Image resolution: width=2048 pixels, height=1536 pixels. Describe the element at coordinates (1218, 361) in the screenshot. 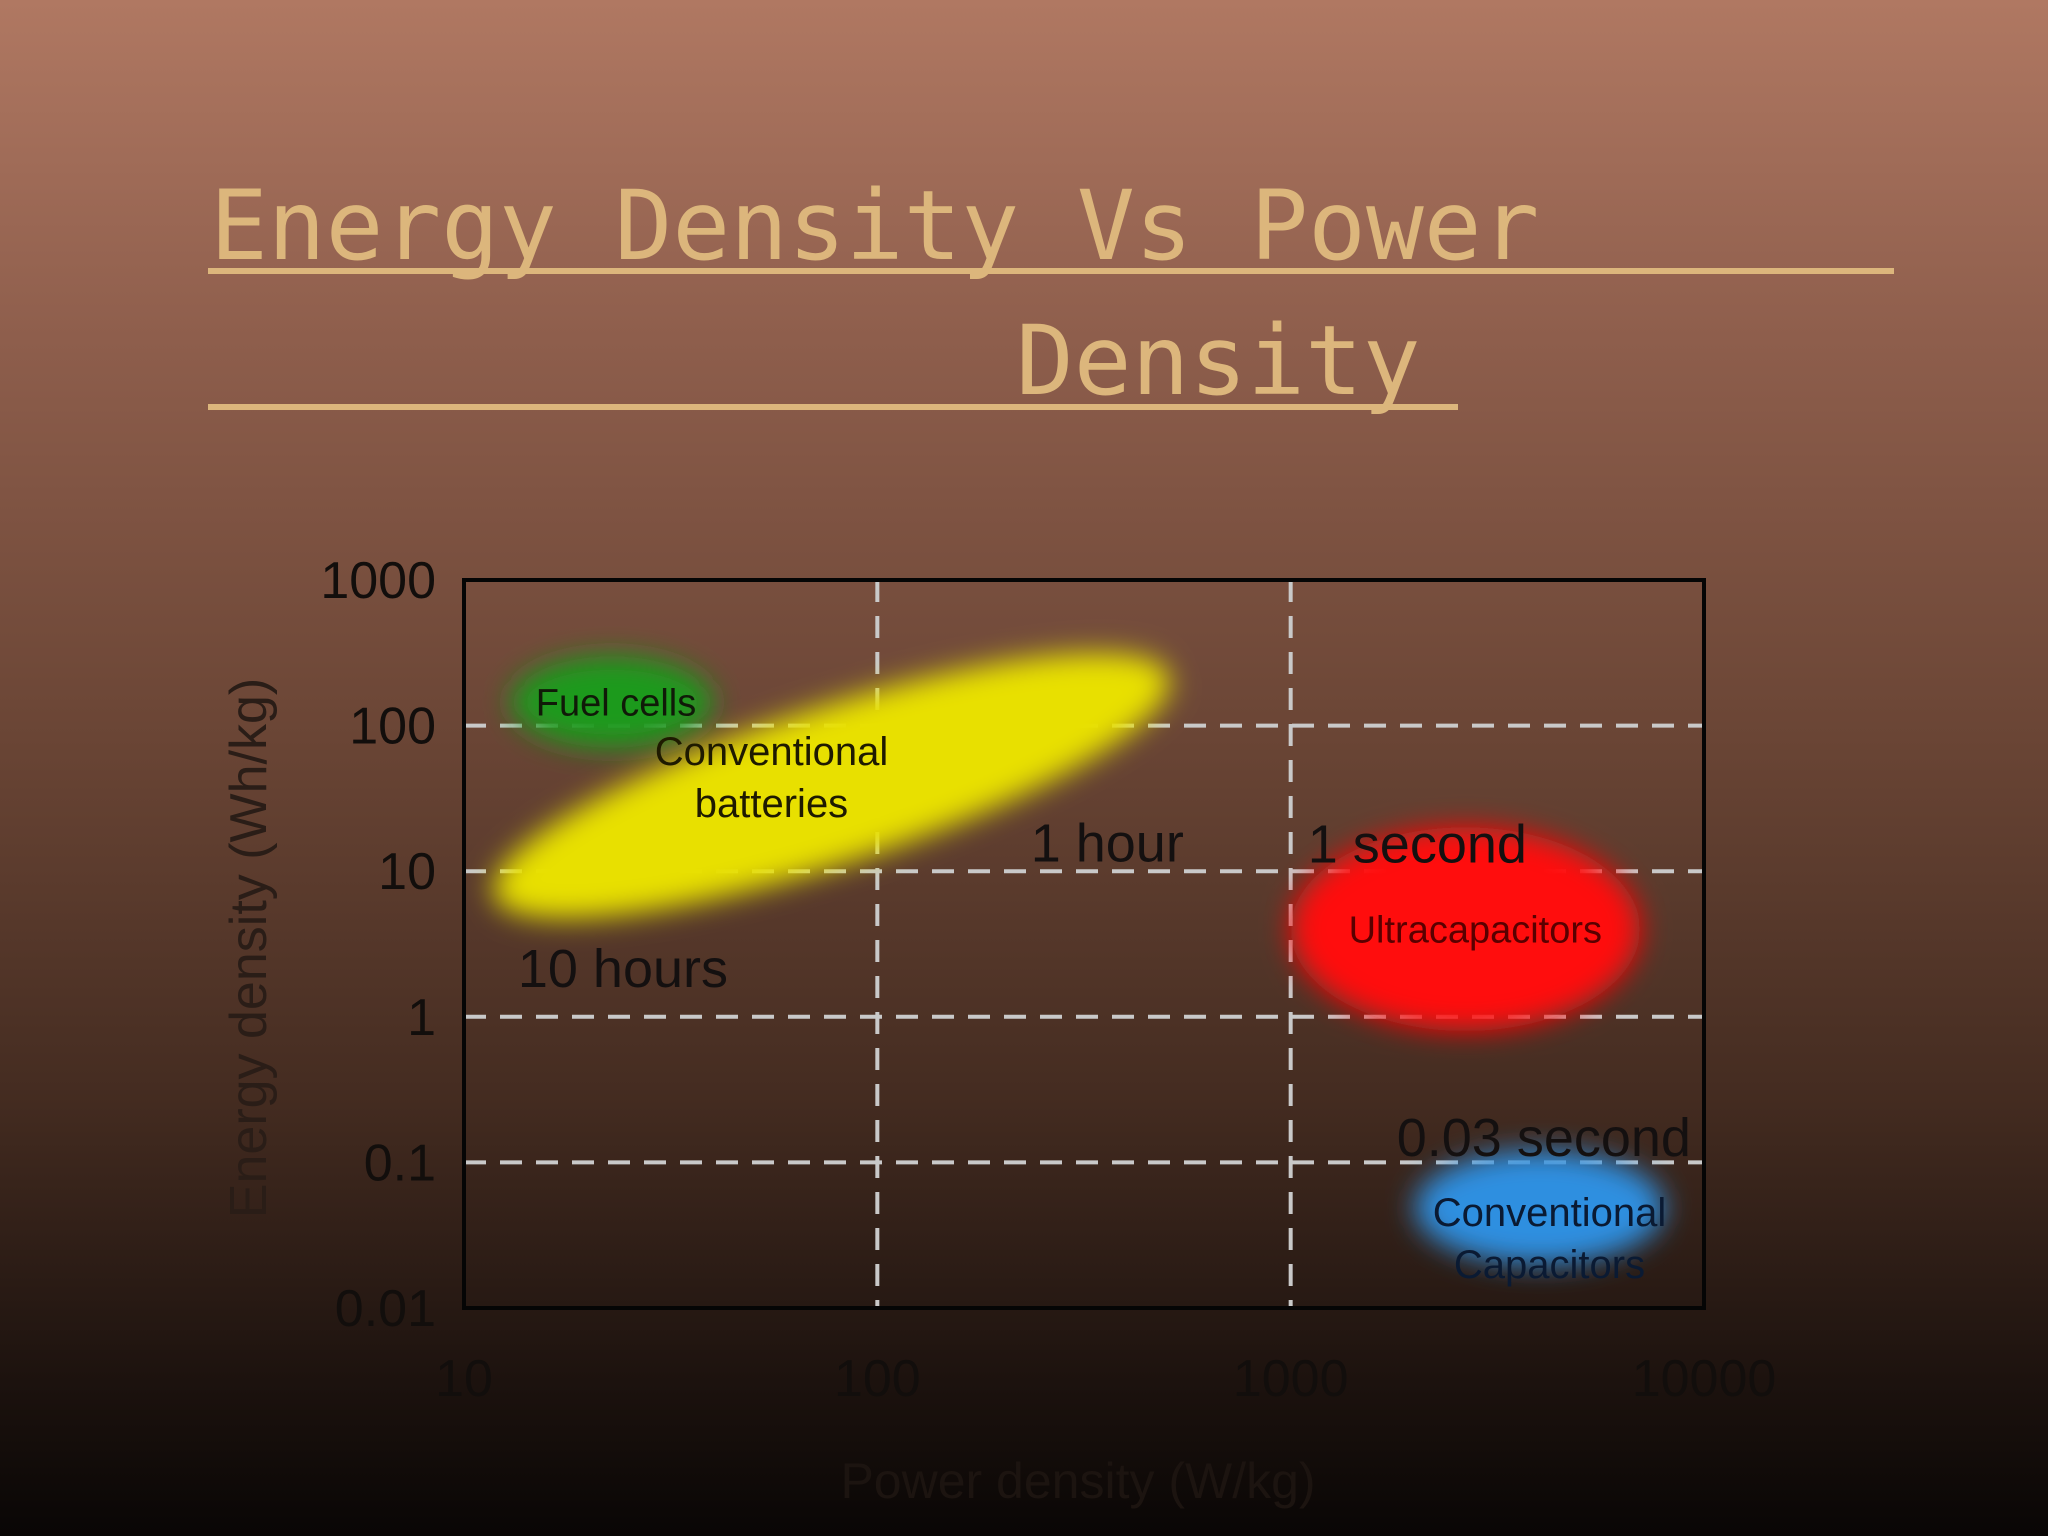

I see `slide-title-line-2: Density` at that location.